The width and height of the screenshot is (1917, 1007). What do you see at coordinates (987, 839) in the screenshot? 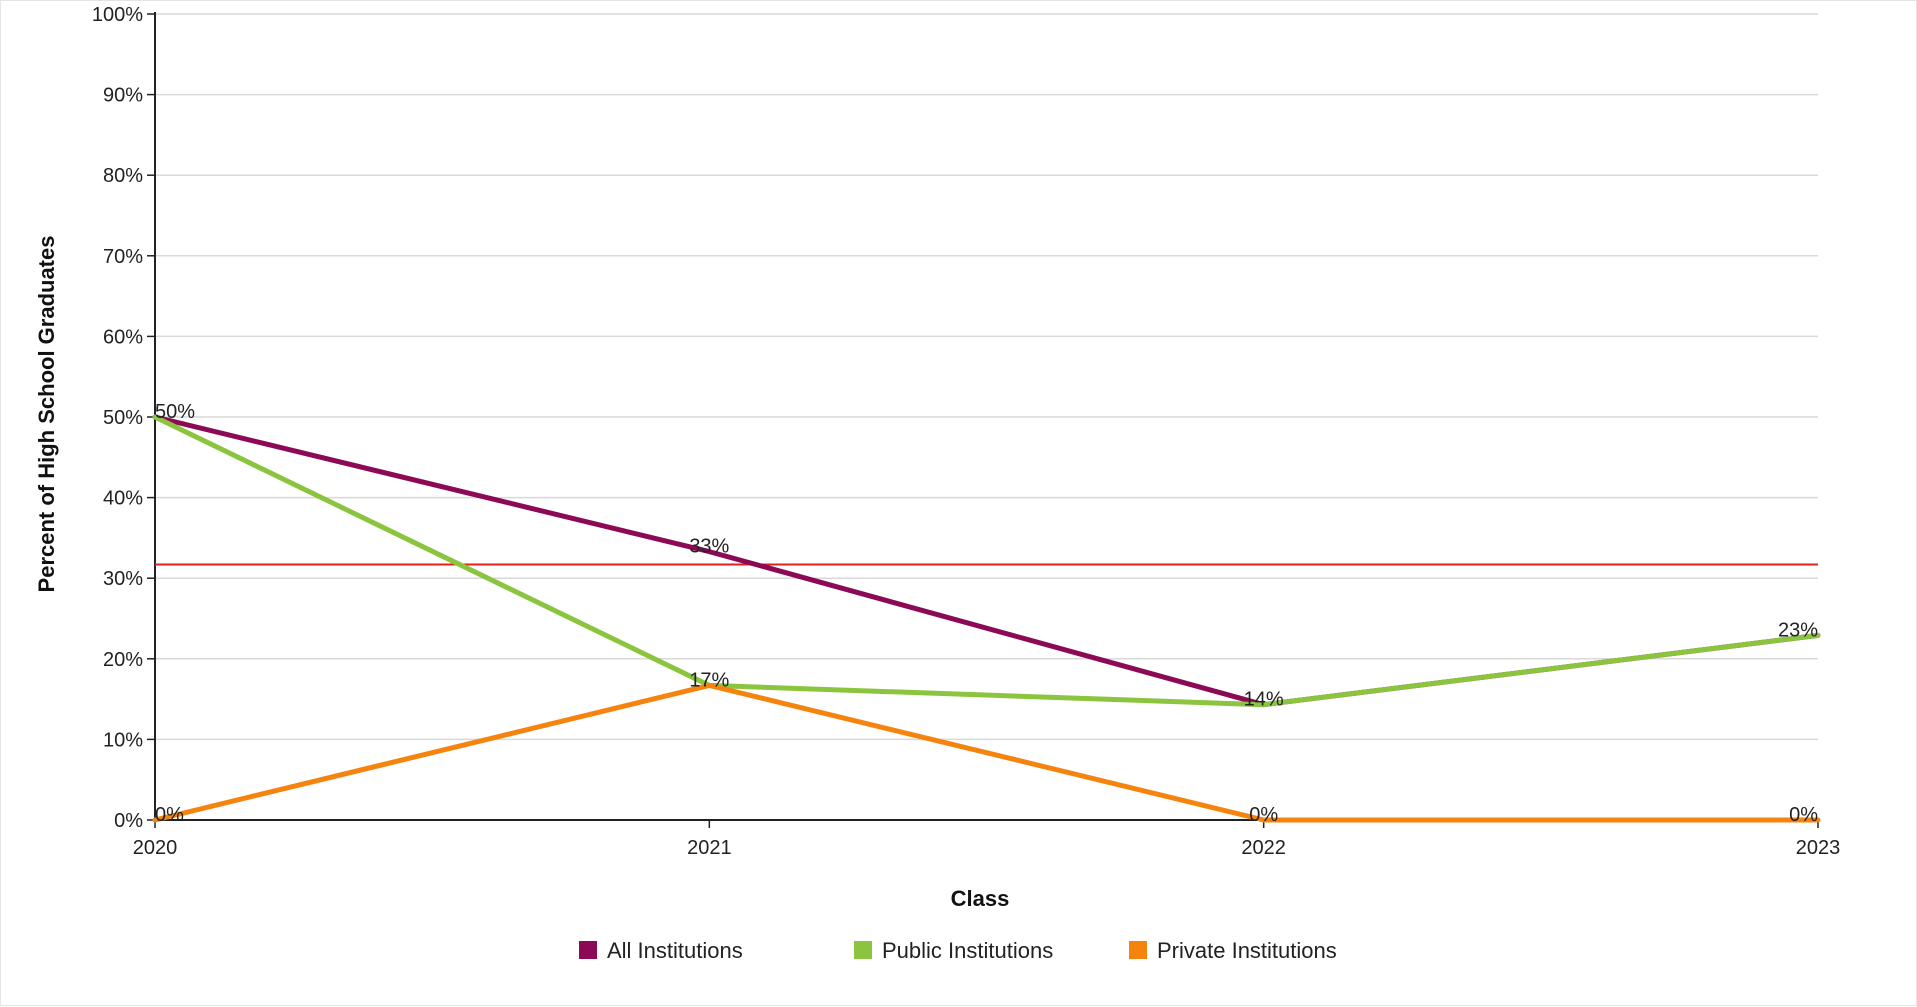
I see `x-axis: 2020 2021 2022 2023` at bounding box center [987, 839].